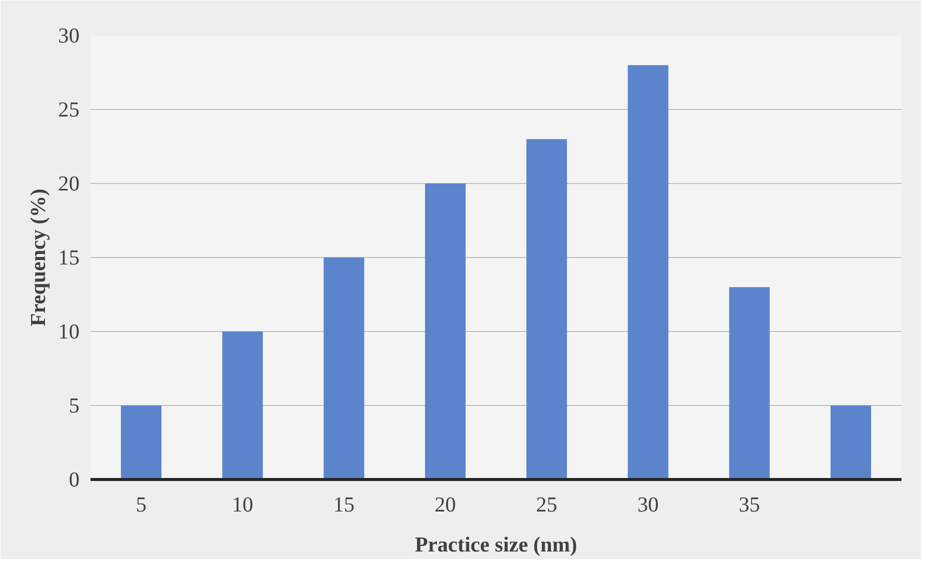 The image size is (927, 565). Describe the element at coordinates (69, 110) in the screenshot. I see `y-tick-label: 25` at that location.